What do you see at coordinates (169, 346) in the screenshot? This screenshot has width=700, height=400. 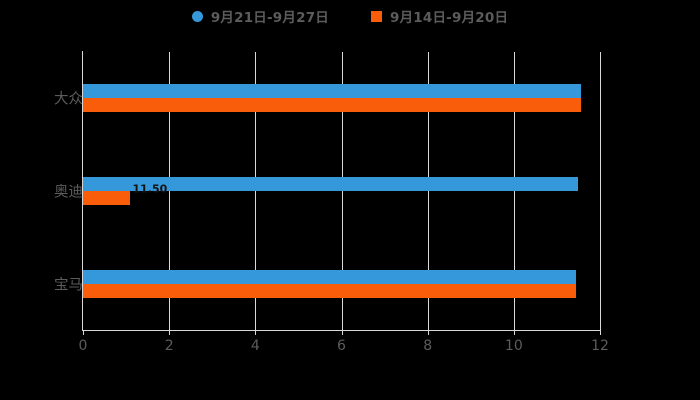 I see `x-tick-label: 2` at bounding box center [169, 346].